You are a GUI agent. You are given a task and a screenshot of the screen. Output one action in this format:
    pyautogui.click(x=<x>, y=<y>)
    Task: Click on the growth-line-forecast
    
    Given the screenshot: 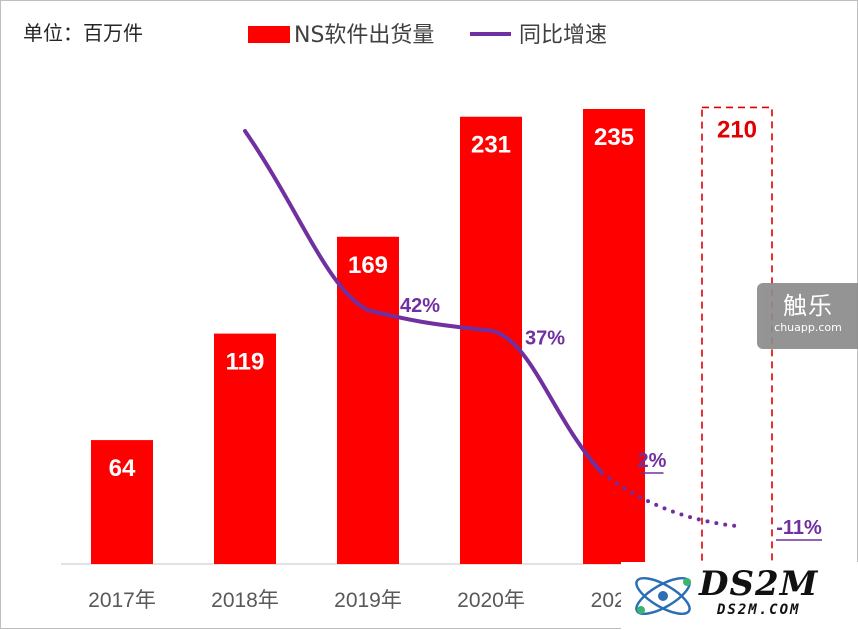 What is the action you would take?
    pyautogui.click(x=669, y=499)
    